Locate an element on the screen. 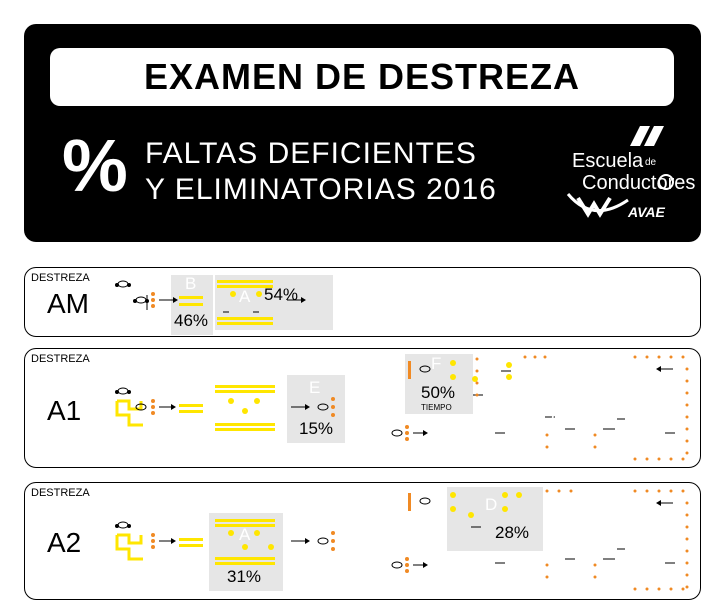 This screenshot has width=725, height=606. zone-f-highlight is located at coordinates (439, 384).